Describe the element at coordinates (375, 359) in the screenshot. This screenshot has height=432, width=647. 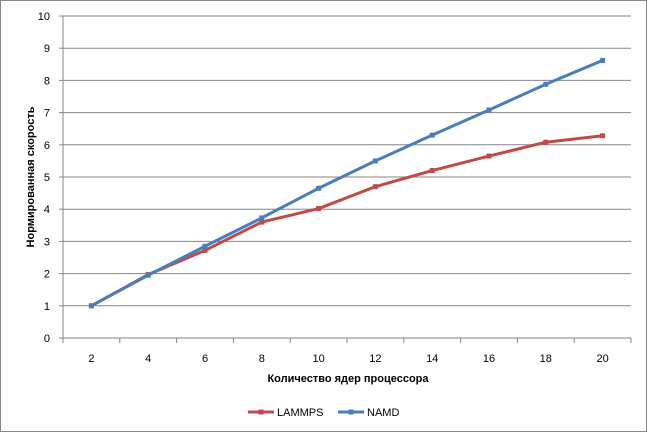
I see `x-tick-label: 12` at that location.